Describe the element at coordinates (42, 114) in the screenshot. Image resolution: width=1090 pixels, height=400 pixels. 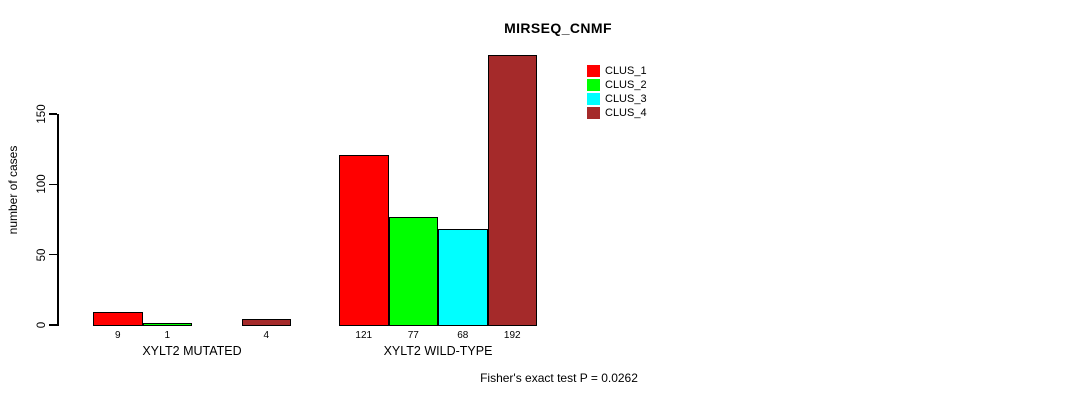
I see `y-tick-label: 150` at that location.